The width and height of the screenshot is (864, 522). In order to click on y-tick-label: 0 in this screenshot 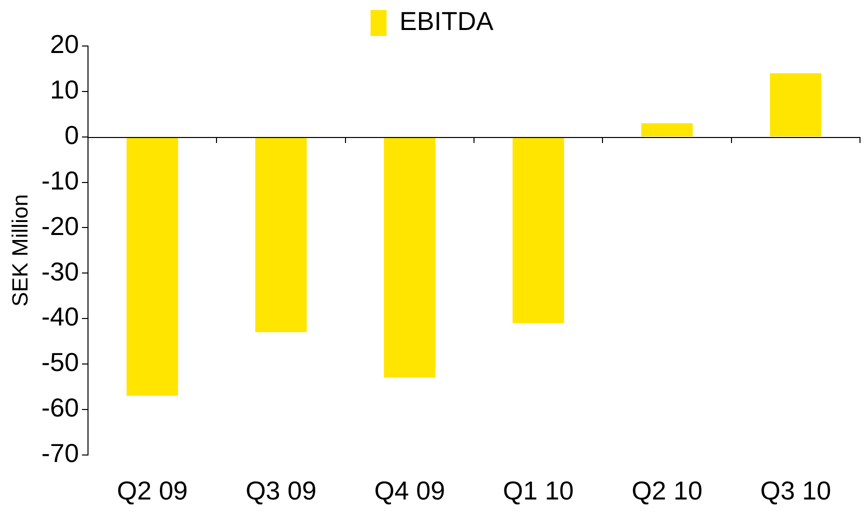, I will do `click(71, 135)`.